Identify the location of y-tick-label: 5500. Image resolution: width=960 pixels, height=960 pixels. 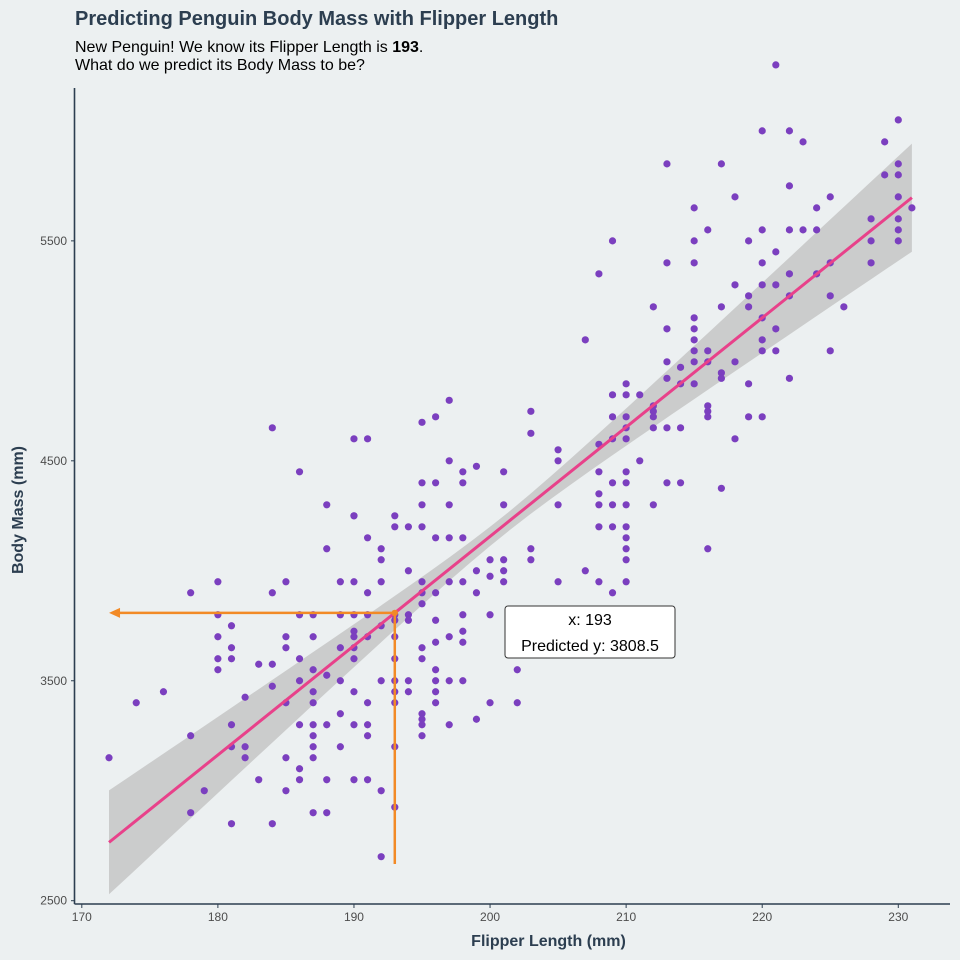
(53, 241).